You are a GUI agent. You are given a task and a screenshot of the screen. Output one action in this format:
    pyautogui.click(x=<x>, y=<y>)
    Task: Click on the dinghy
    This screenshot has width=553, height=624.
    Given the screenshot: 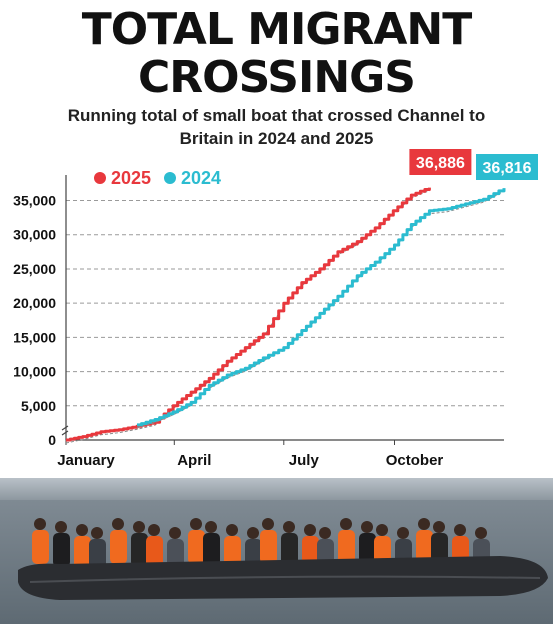 What is the action you would take?
    pyautogui.click(x=283, y=578)
    